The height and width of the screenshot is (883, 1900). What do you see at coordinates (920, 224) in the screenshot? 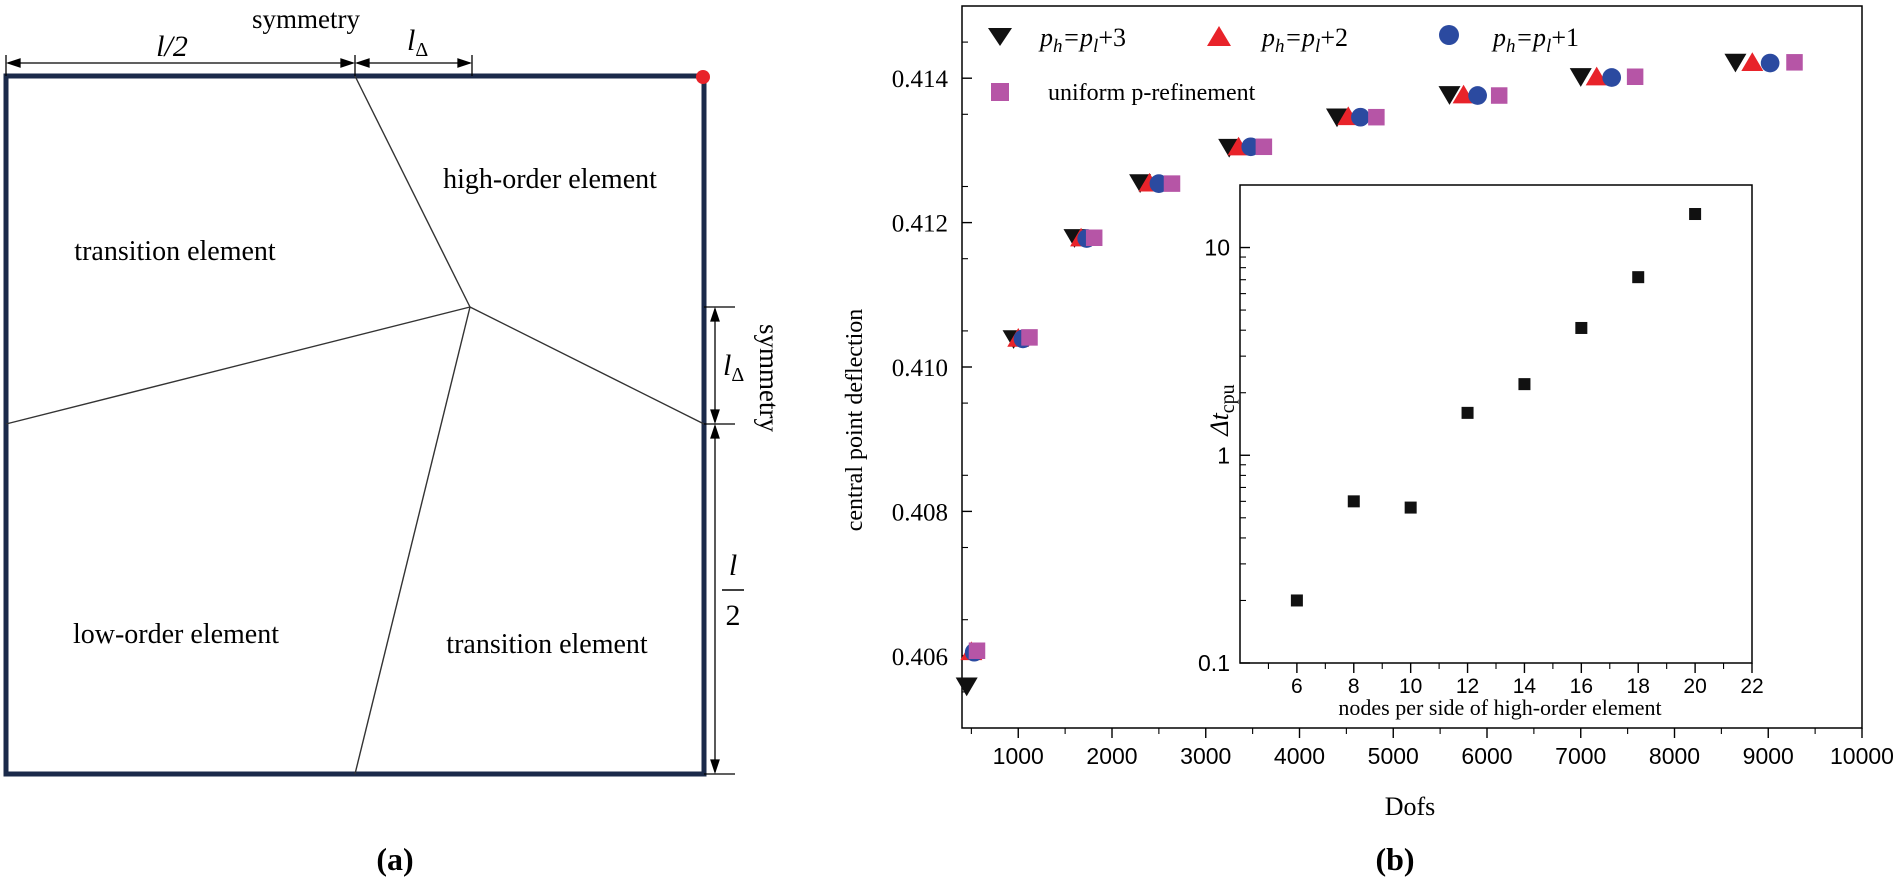
I see `main-y-tick-label: 0.412` at bounding box center [920, 224].